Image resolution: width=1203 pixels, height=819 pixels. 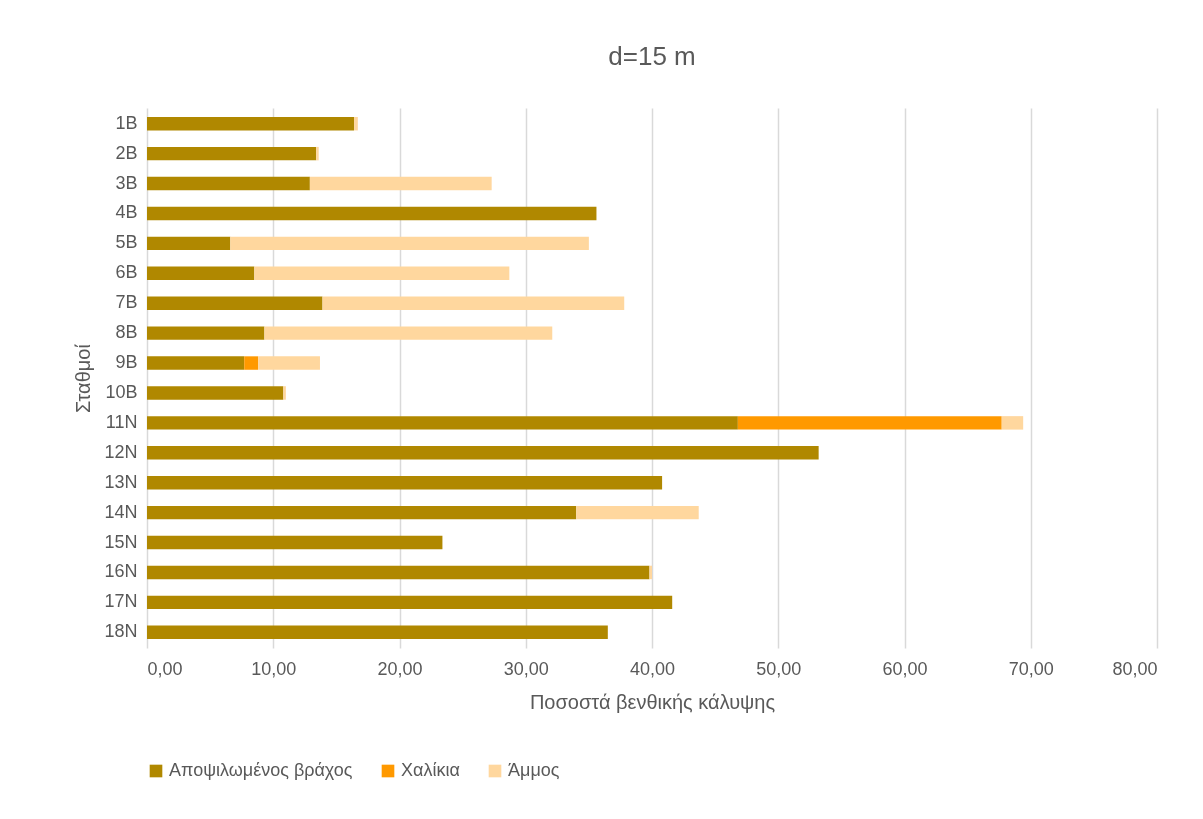 What do you see at coordinates (430, 770) in the screenshot?
I see `legend-label: Χαλίκια` at bounding box center [430, 770].